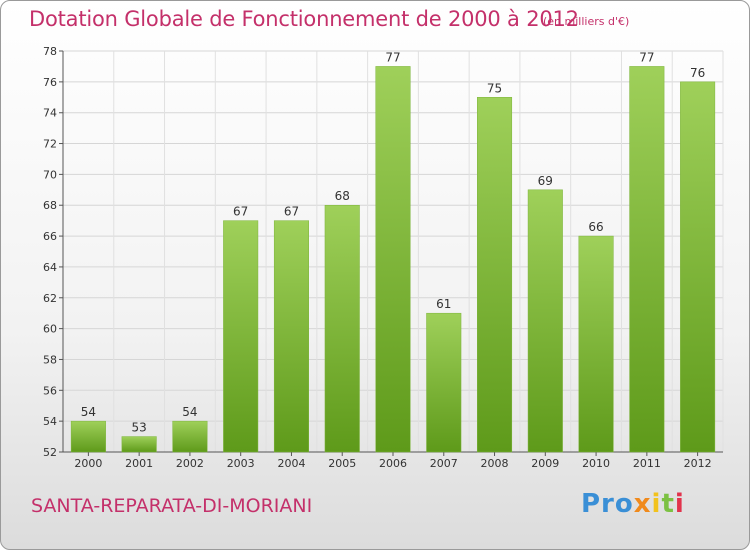 The height and width of the screenshot is (550, 750). Describe the element at coordinates (50, 267) in the screenshot. I see `y-tick-label: 64` at that location.